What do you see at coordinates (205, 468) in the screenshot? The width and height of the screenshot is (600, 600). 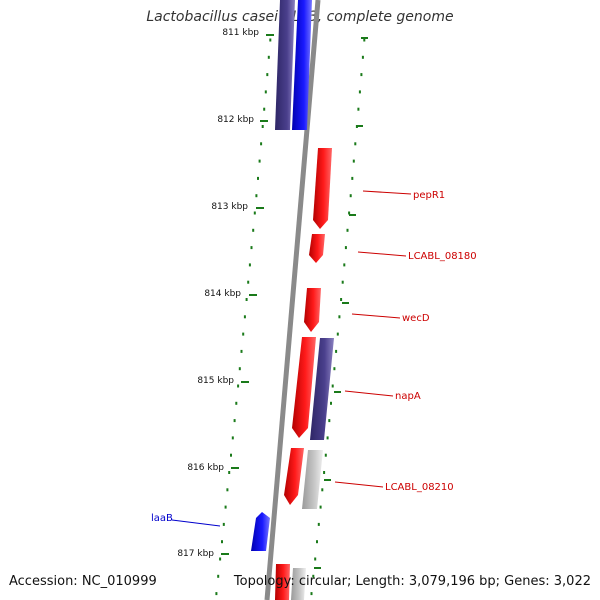 I see `ruler-label-816: 816 kbp` at bounding box center [205, 468].